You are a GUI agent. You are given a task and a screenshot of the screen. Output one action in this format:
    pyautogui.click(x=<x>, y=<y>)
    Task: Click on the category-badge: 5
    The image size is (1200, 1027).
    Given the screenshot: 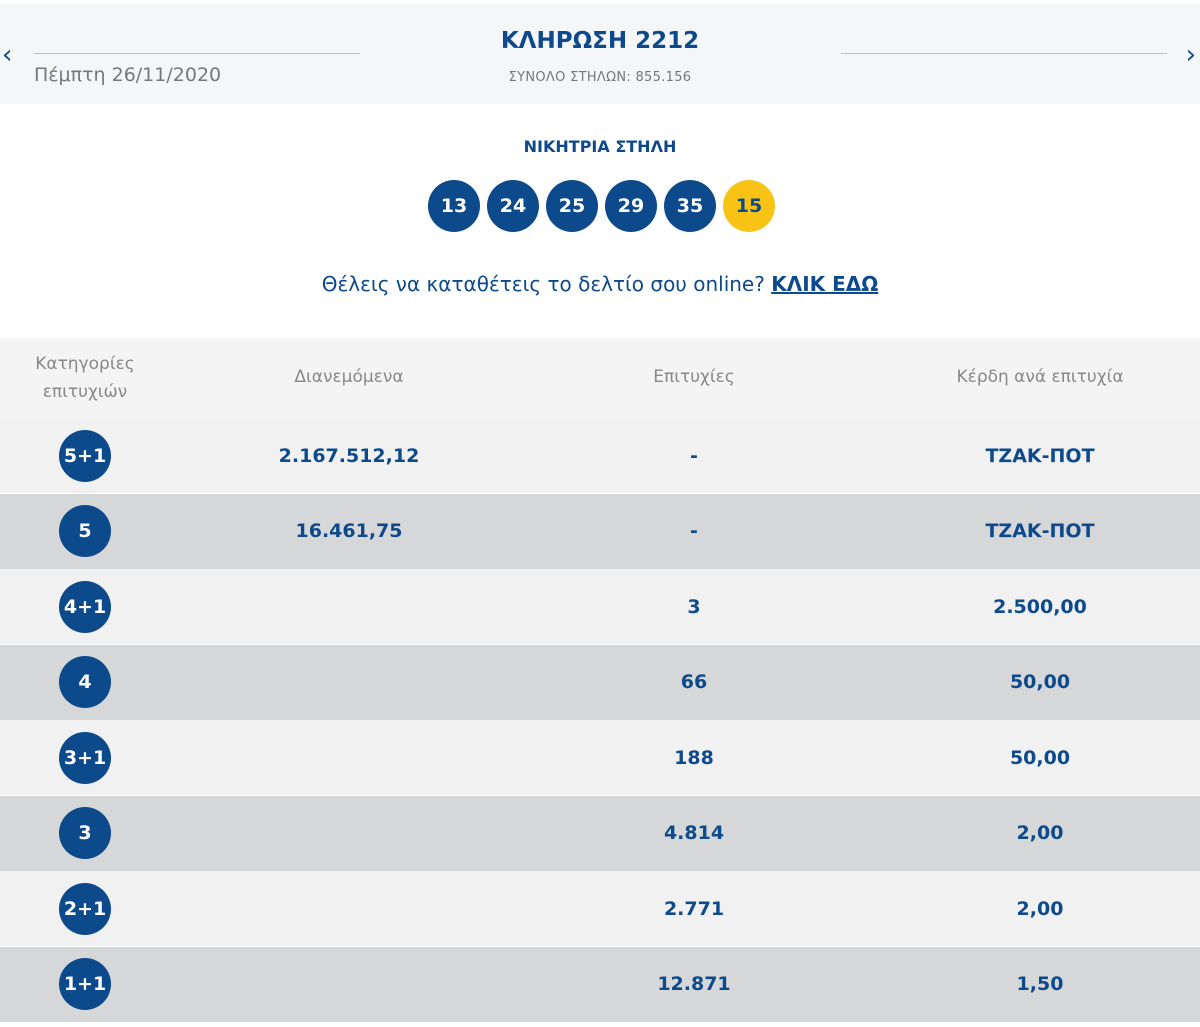 What is the action you would take?
    pyautogui.click(x=85, y=531)
    